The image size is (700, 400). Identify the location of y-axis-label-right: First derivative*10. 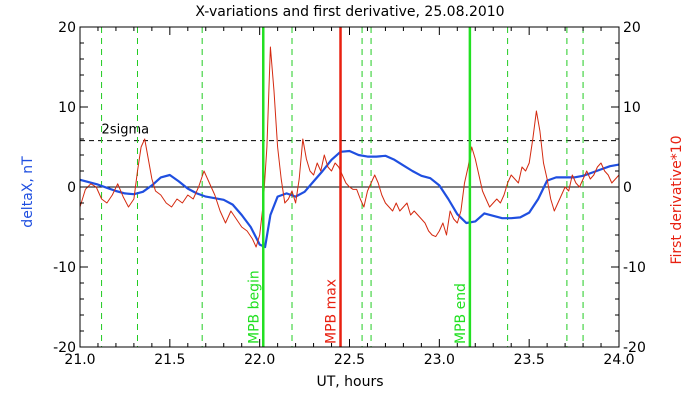
(677, 199).